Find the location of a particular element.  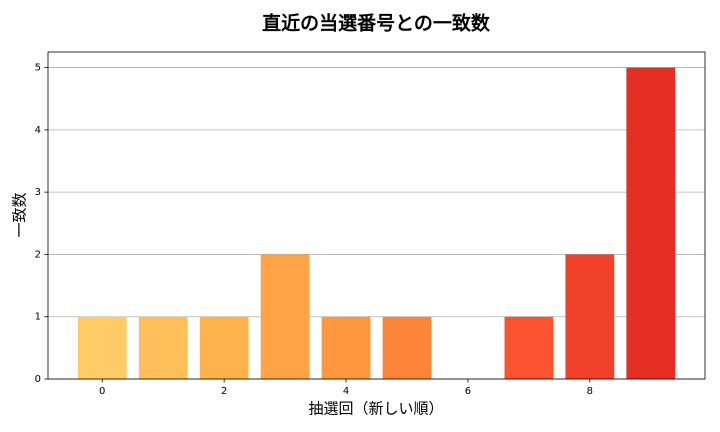

y-tick-label: 1 is located at coordinates (38, 317).